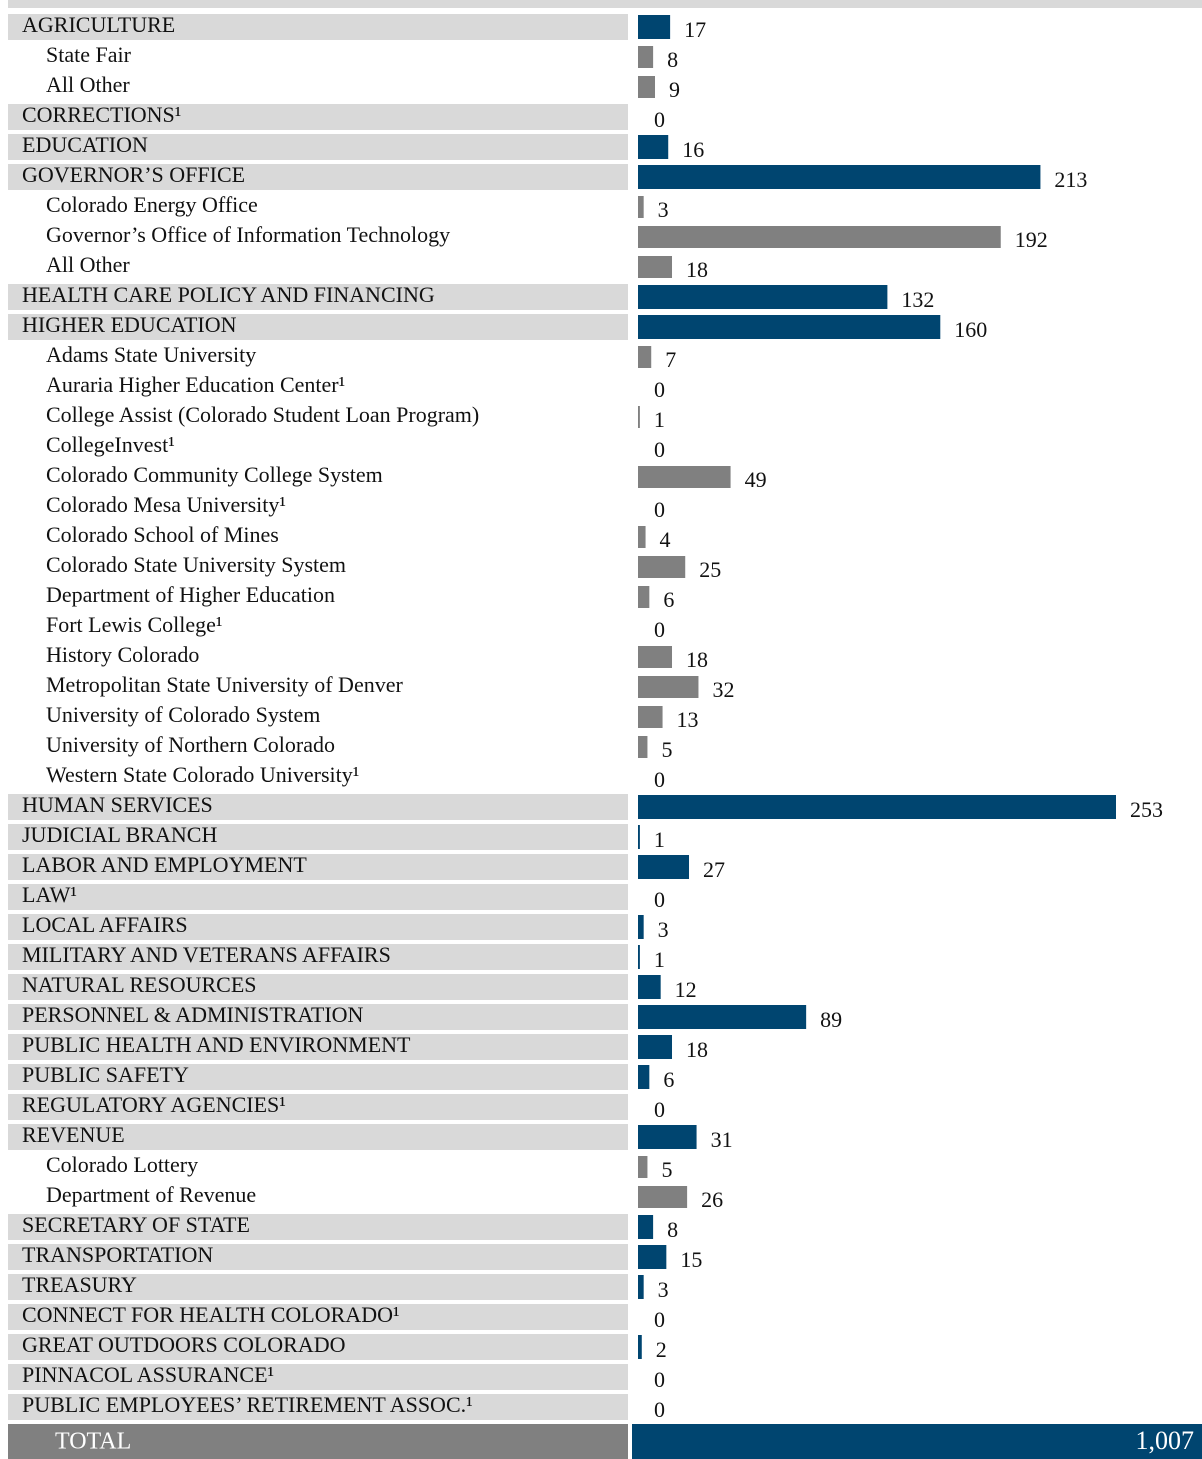 Image resolution: width=1202 pixels, height=1459 pixels. What do you see at coordinates (190, 744) in the screenshot?
I see `category-label: University of Northern Colorado` at bounding box center [190, 744].